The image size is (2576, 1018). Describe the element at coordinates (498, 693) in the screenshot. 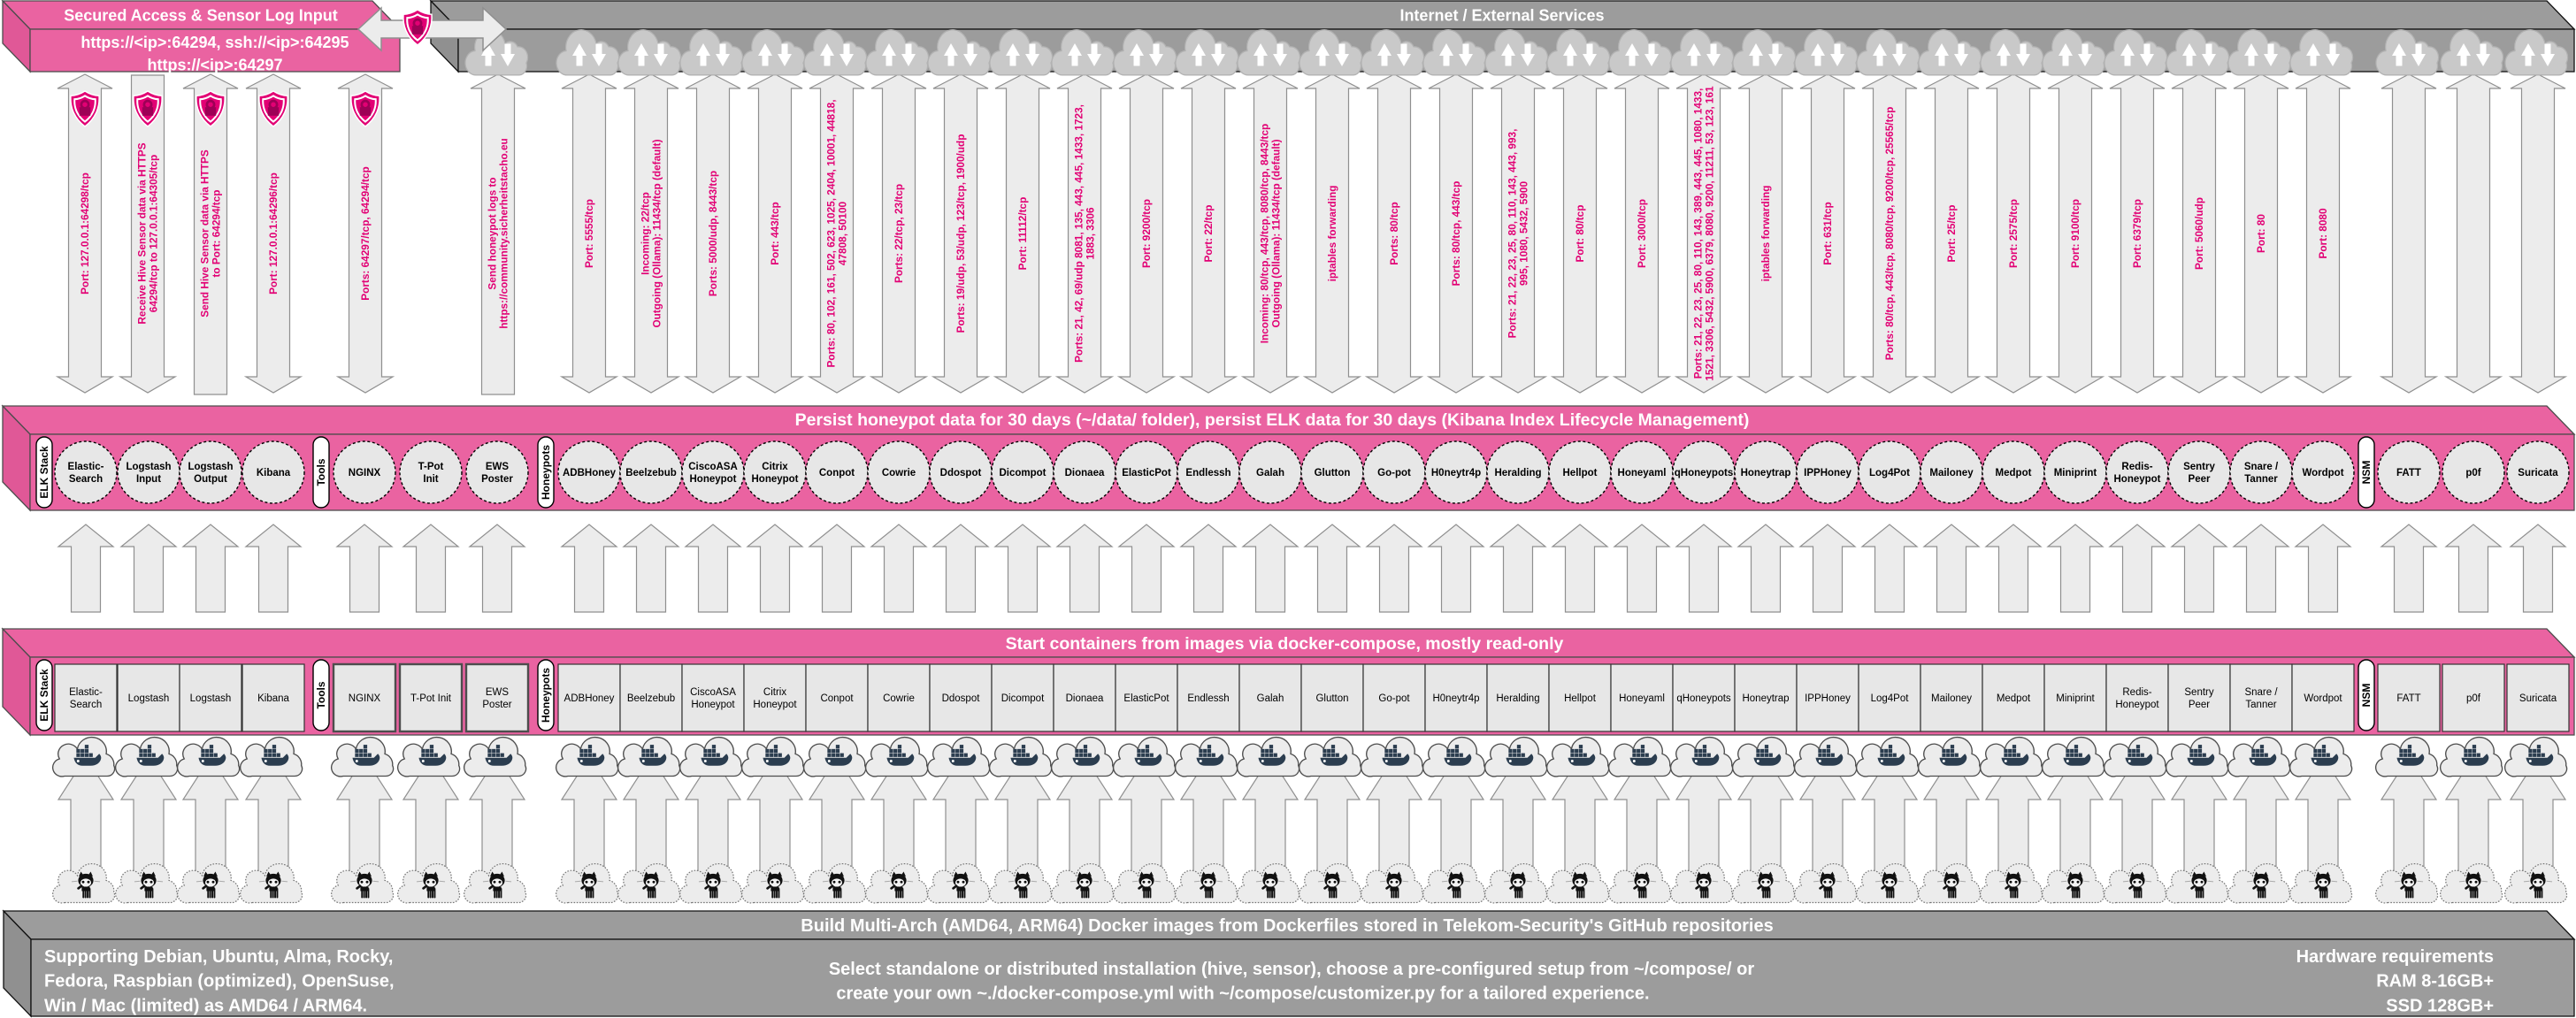

I see `svg-text: EWS` at that location.